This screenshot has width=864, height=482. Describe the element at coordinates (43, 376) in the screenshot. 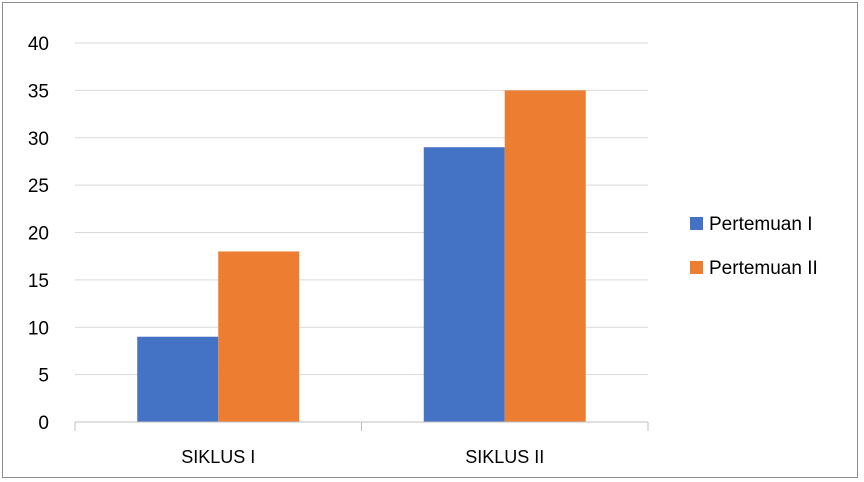

I see `y-tick-label: 5` at that location.